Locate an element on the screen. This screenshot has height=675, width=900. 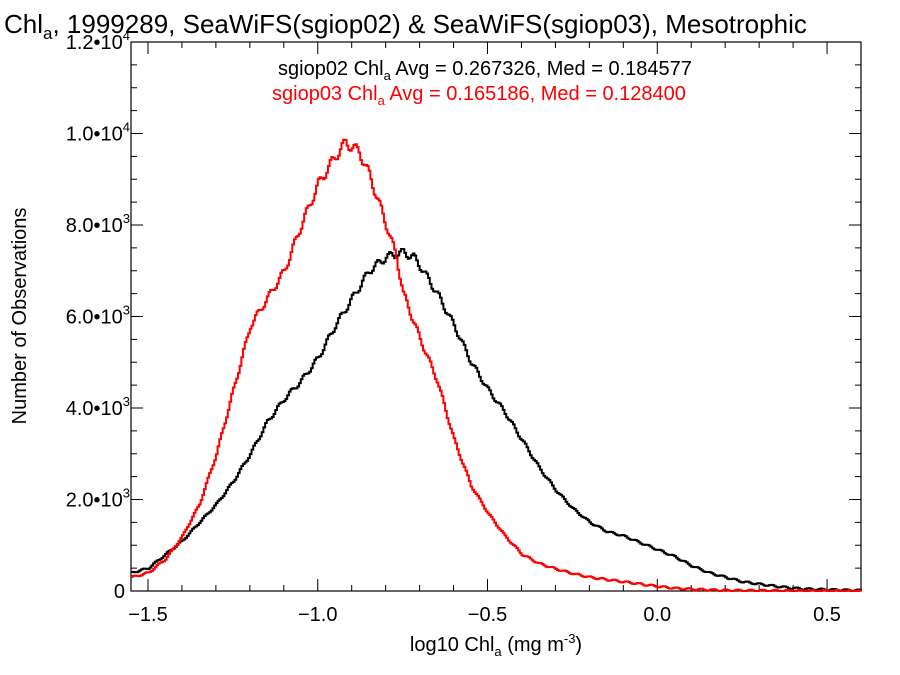
y-tick-label: 8.0•103 is located at coordinates (98, 224).